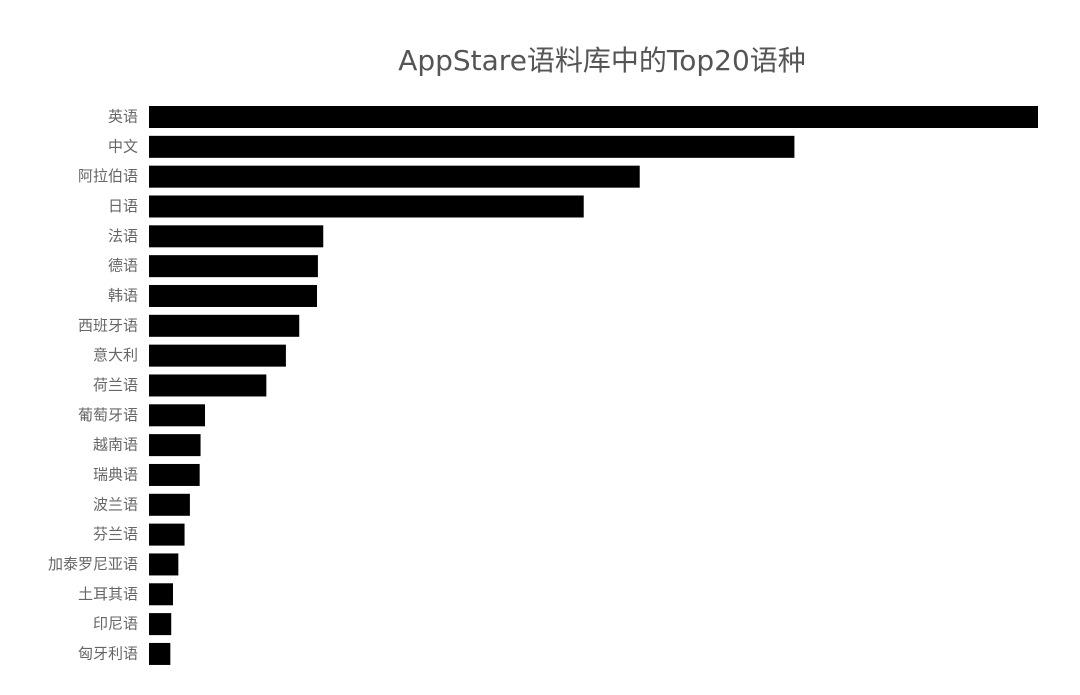  I want to click on y-tick-label: 荷兰语, so click(115, 385).